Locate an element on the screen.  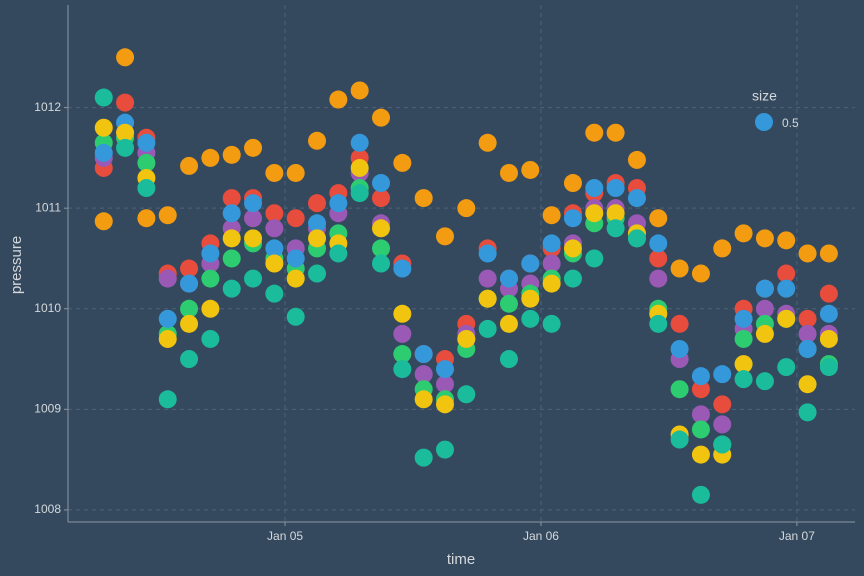
y-tick-label: 1011 is located at coordinates (48, 207).